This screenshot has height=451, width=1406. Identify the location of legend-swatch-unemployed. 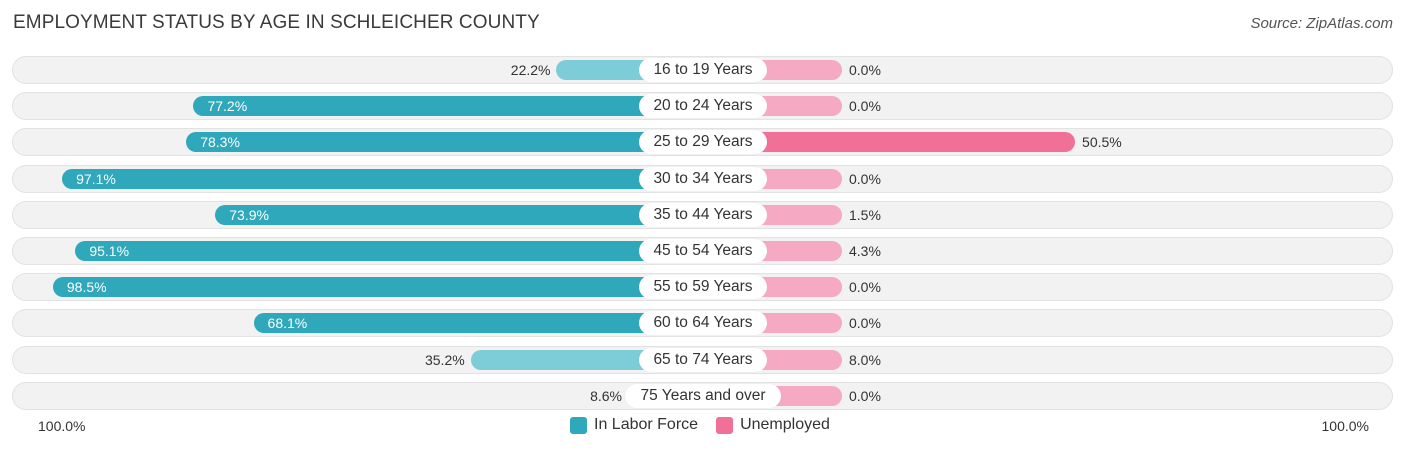
(725, 425).